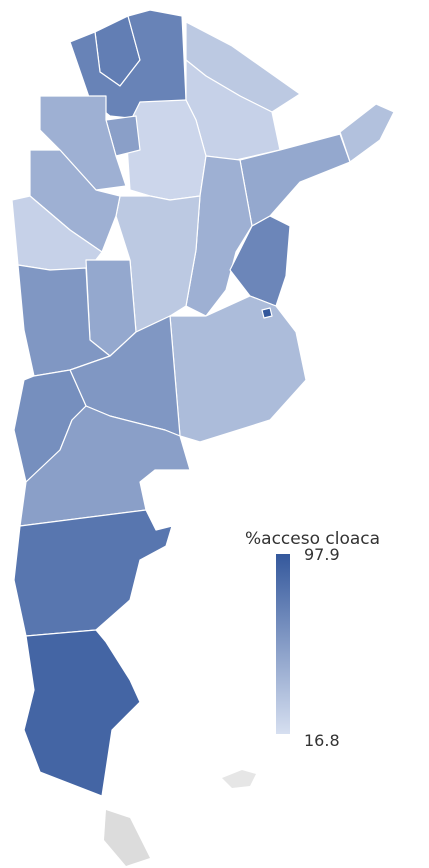 The width and height of the screenshot is (429, 868). Describe the element at coordinates (127, 838) in the screenshot. I see `tierra-del-fuego` at that location.